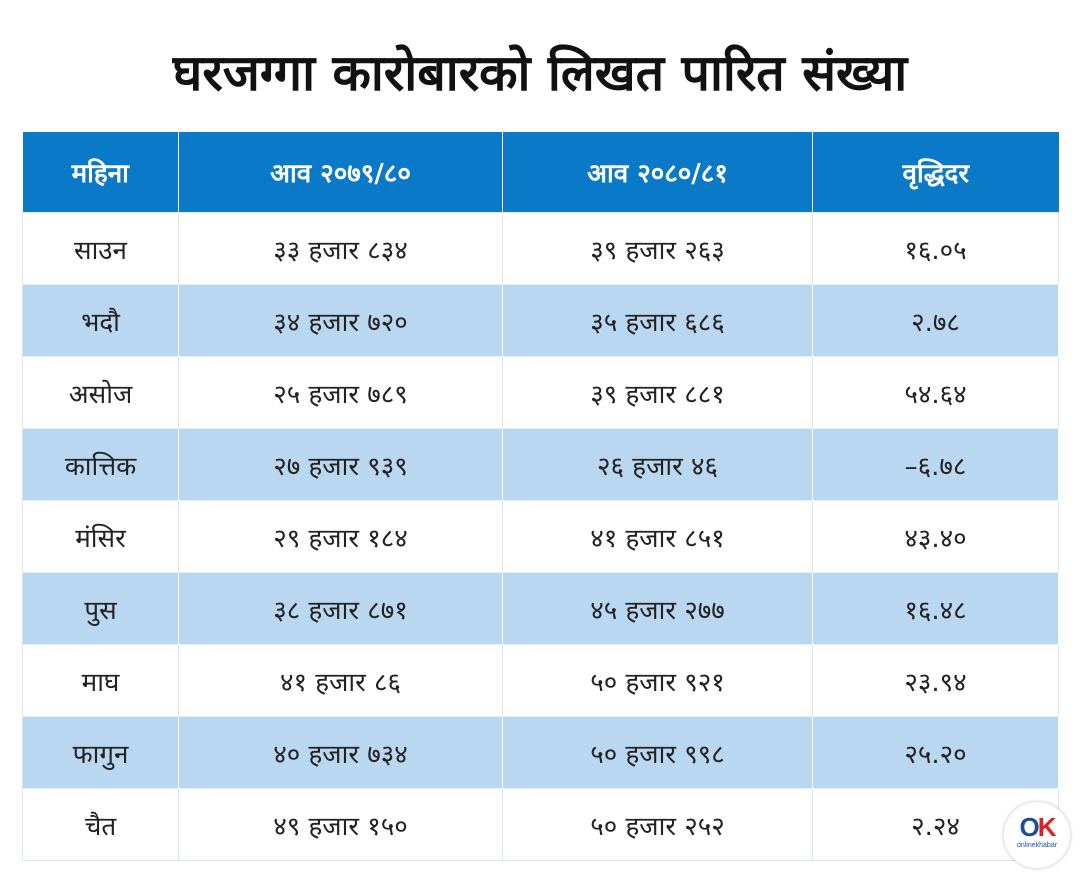 The height and width of the screenshot is (878, 1080). I want to click on cell-fy-2080-81: ५० हजार ९२१, so click(657, 680).